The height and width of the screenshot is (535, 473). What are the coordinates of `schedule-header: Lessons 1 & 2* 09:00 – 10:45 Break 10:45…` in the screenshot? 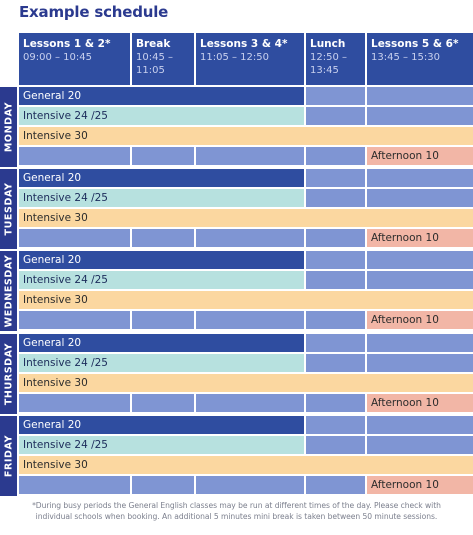 It's located at (236, 59).